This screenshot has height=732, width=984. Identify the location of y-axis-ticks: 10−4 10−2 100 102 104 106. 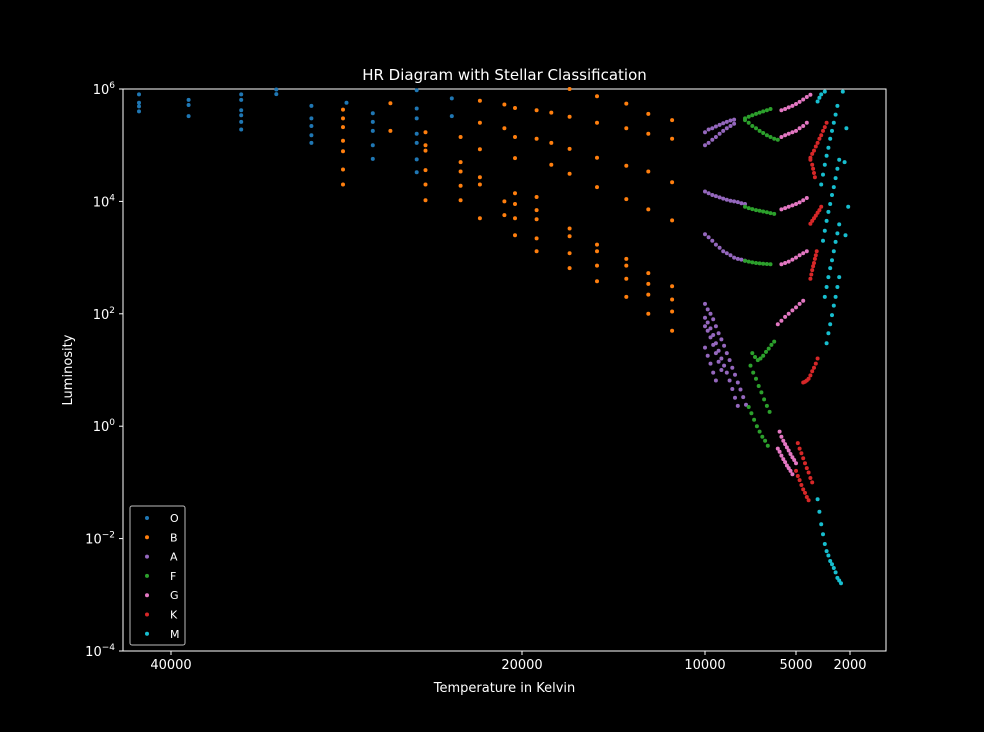
(104, 370).